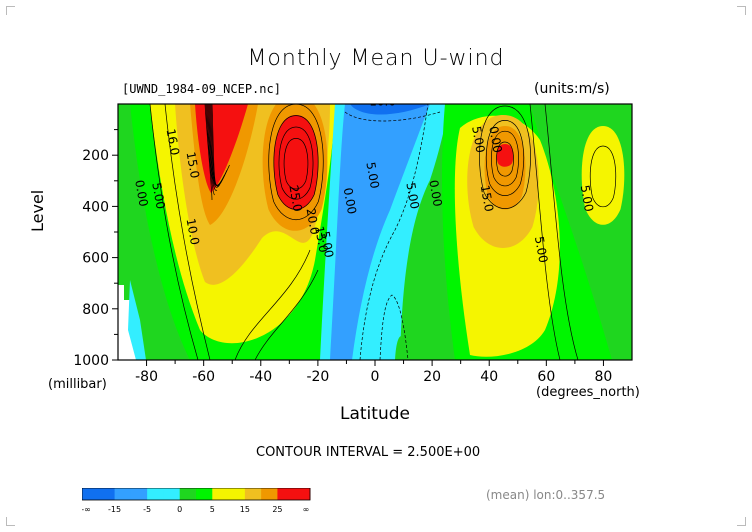  I want to click on y-axis-label: Level, so click(37, 210).